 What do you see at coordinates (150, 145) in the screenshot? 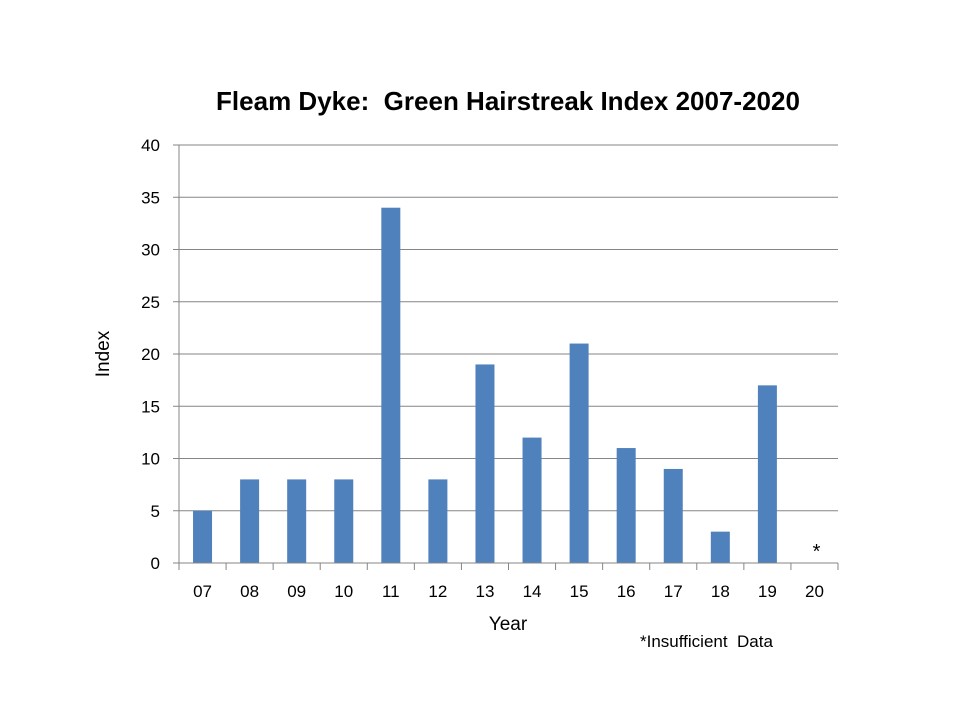
I see `y-tick-label: 40` at bounding box center [150, 145].